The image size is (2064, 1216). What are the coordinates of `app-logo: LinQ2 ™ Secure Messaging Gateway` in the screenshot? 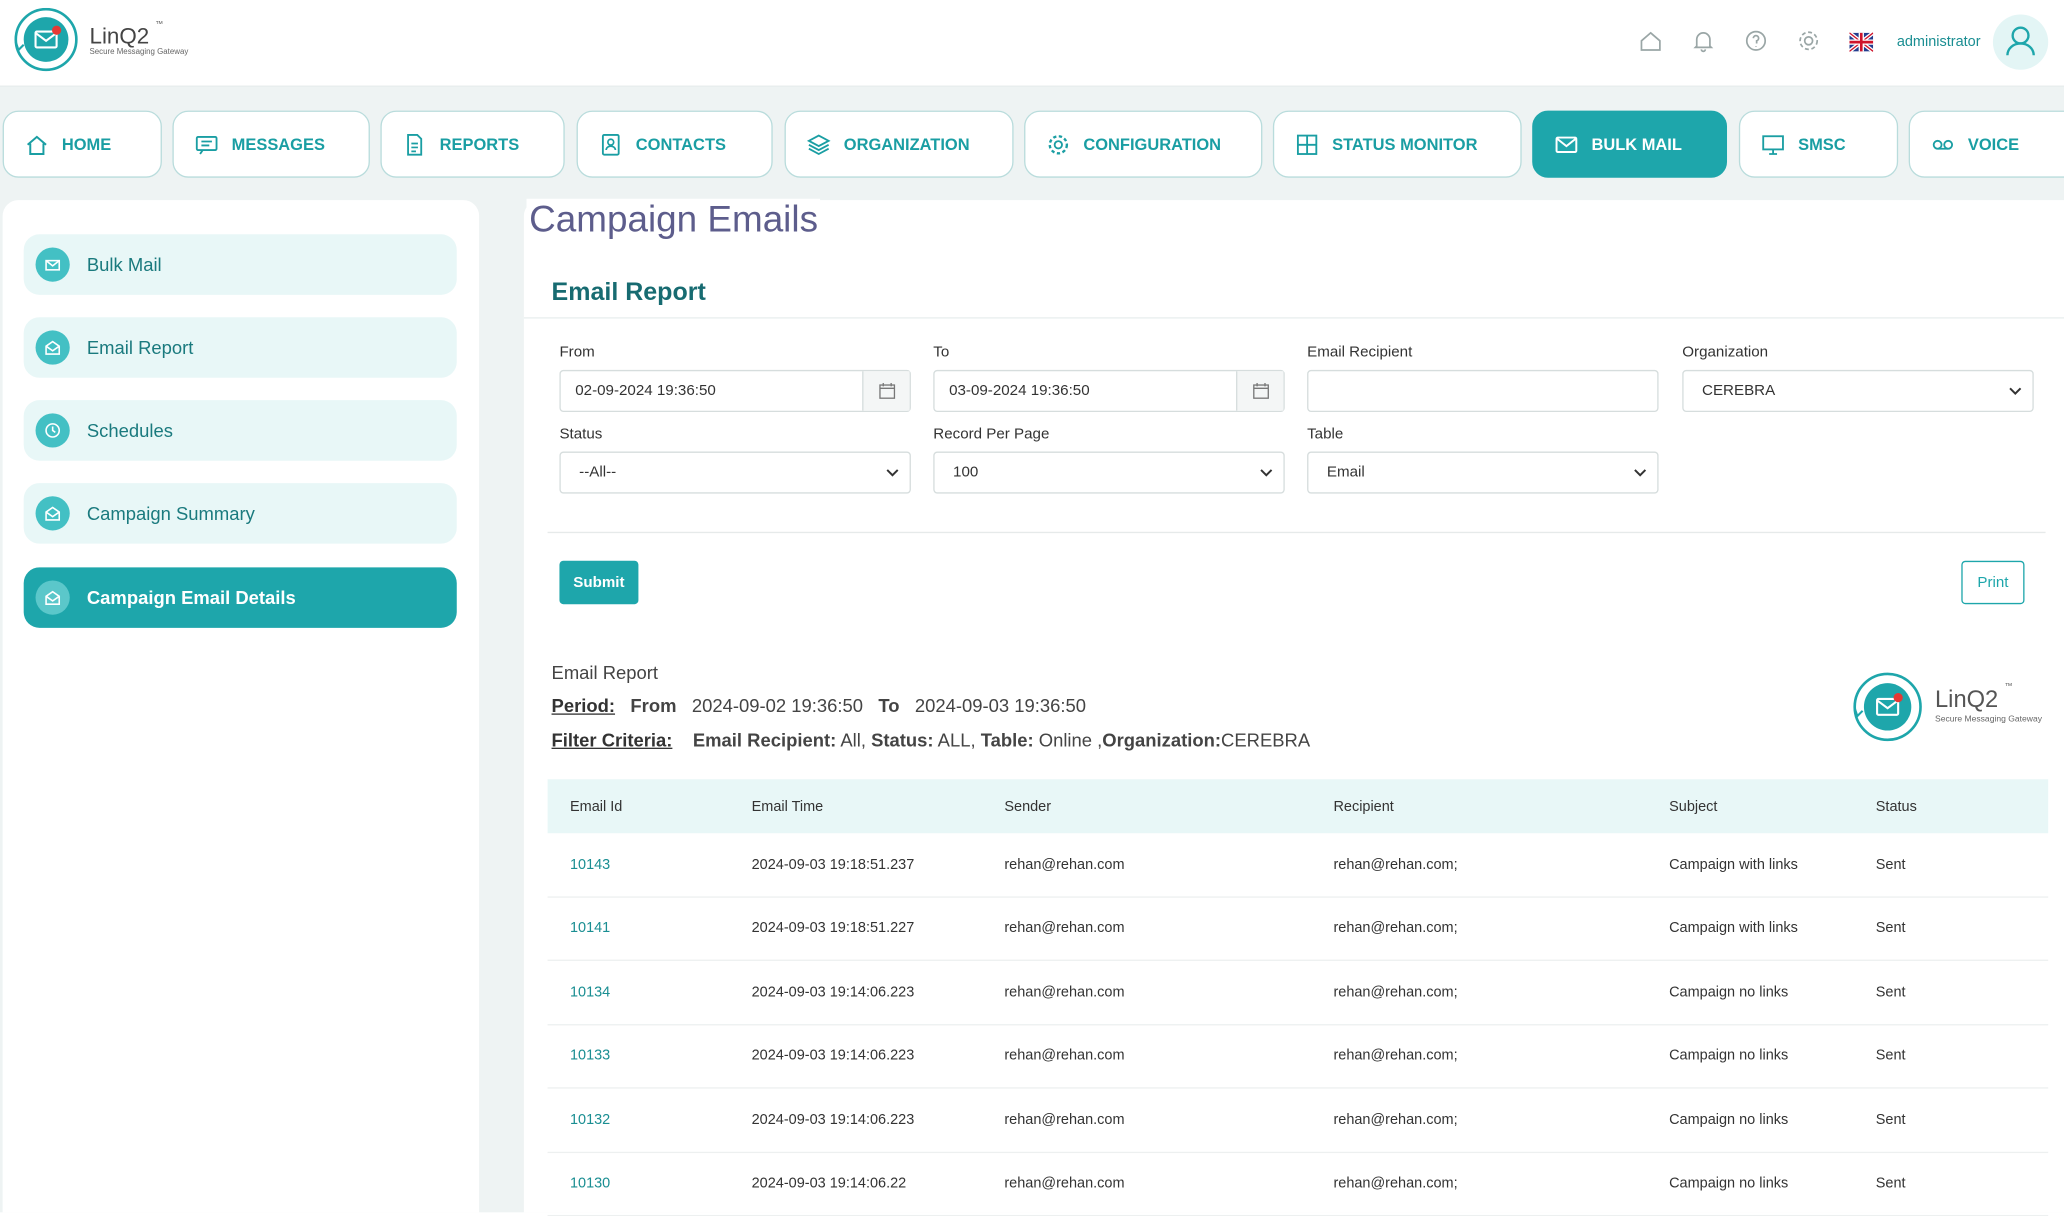 It's located at (105, 40).